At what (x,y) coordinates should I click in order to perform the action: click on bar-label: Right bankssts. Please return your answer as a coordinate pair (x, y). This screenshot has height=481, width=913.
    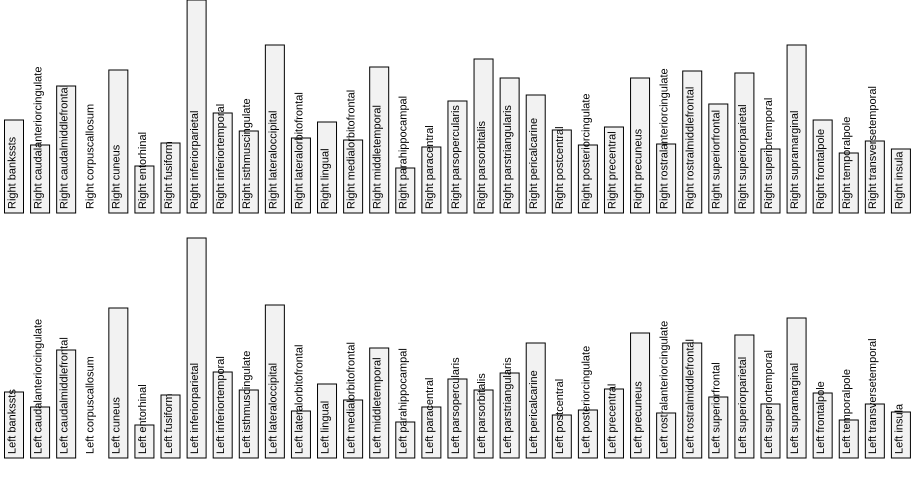
    Looking at the image, I should click on (12, 172).